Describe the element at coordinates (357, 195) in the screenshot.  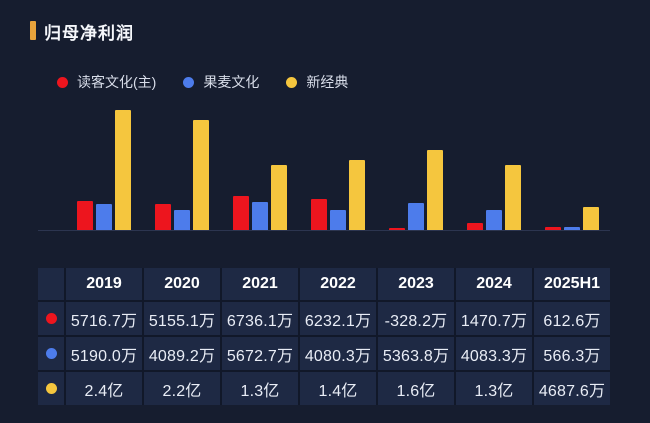
I see `chart-bar-s2-2022` at that location.